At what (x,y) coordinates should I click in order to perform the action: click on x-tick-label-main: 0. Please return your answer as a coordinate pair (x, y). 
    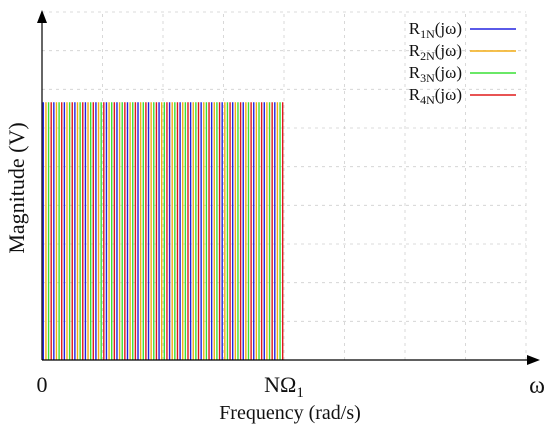
    Looking at the image, I should click on (42, 384).